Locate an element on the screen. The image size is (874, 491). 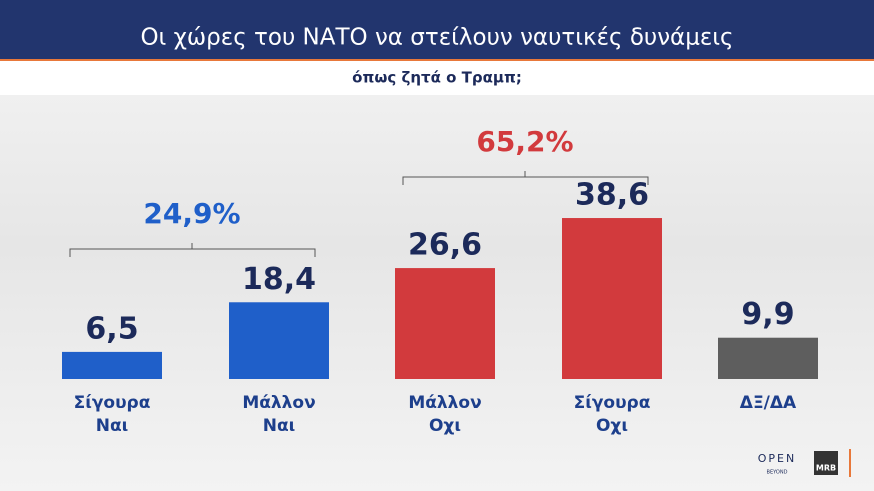
subtitle-band is located at coordinates (437, 78).